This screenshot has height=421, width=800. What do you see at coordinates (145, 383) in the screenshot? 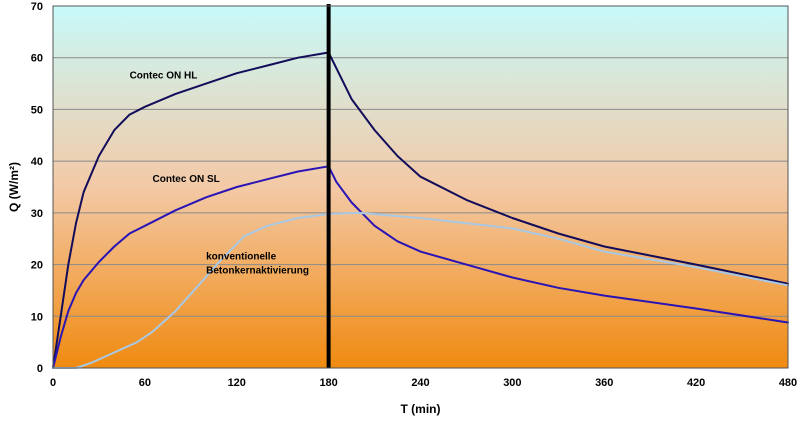
I see `x-tick-label: 60` at bounding box center [145, 383].